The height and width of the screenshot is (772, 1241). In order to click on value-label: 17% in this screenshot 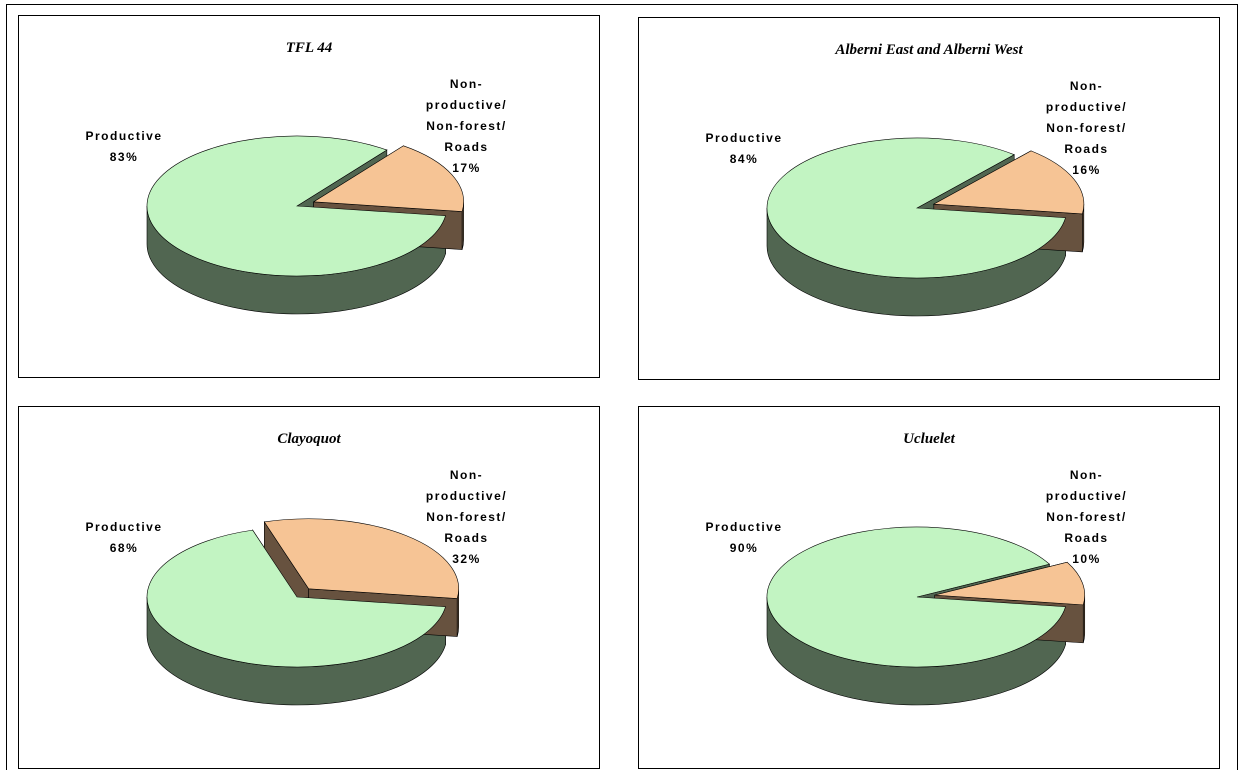, I will do `click(466, 168)`.